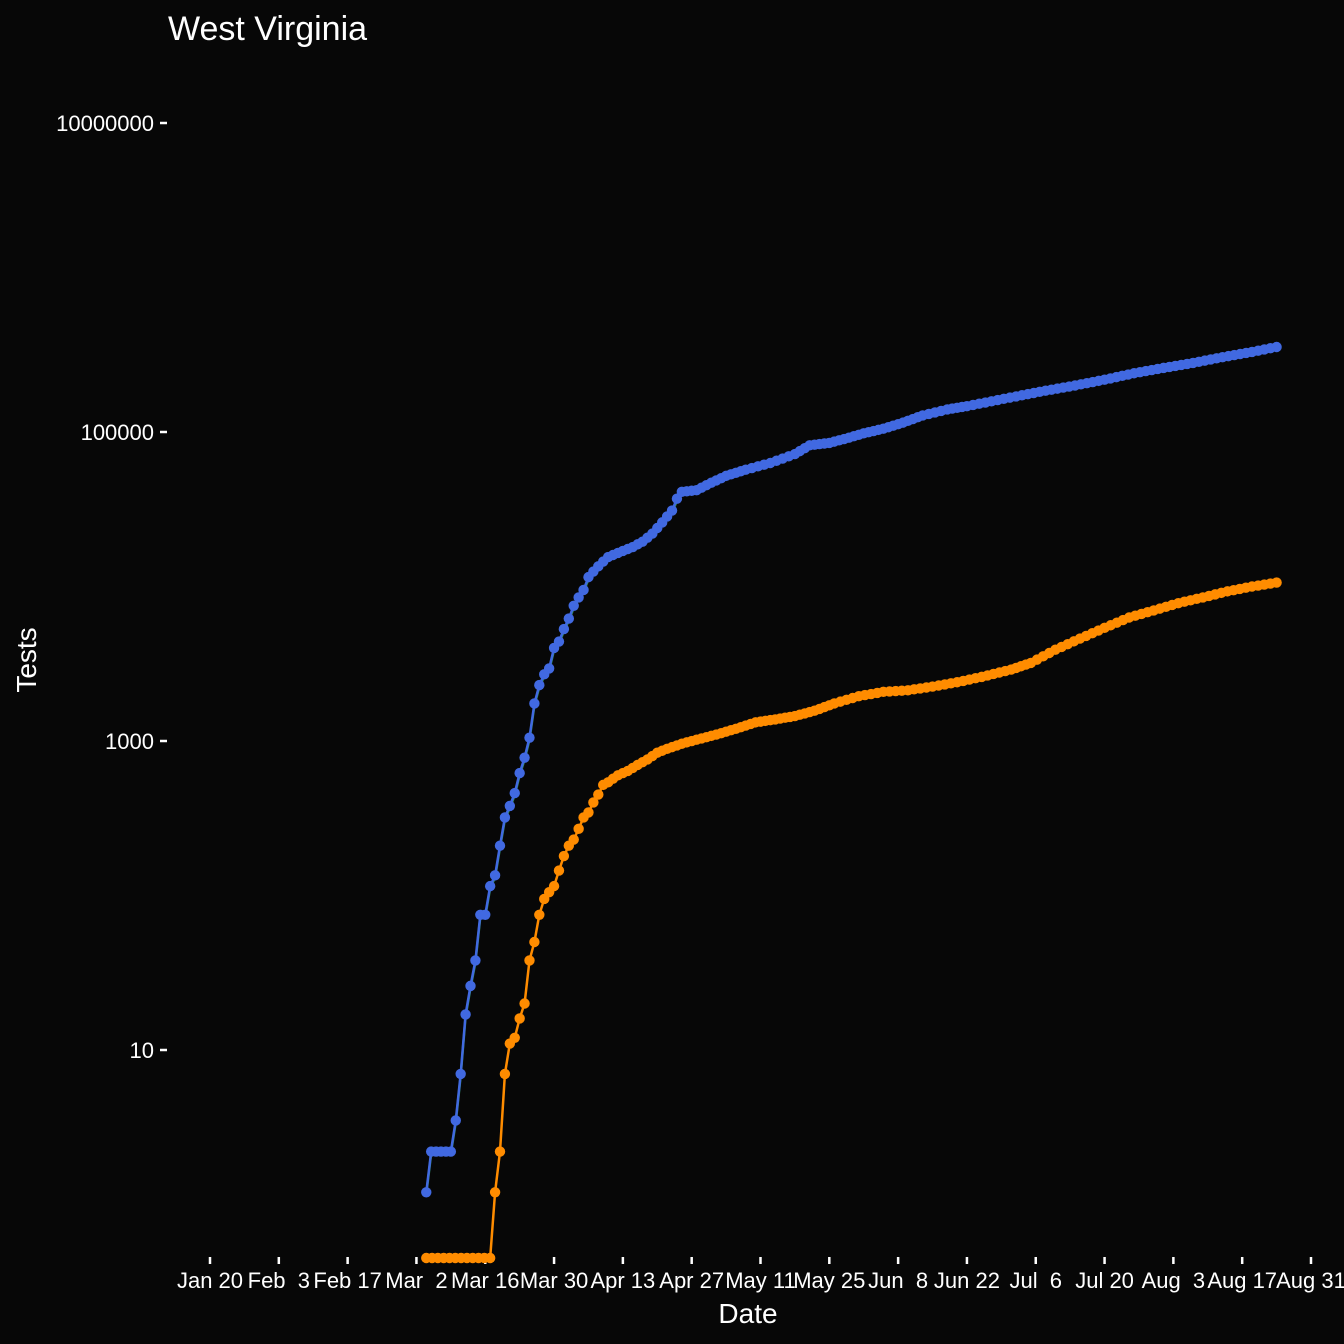  What do you see at coordinates (347, 1280) in the screenshot?
I see `x-tick-label: Feb 17` at bounding box center [347, 1280].